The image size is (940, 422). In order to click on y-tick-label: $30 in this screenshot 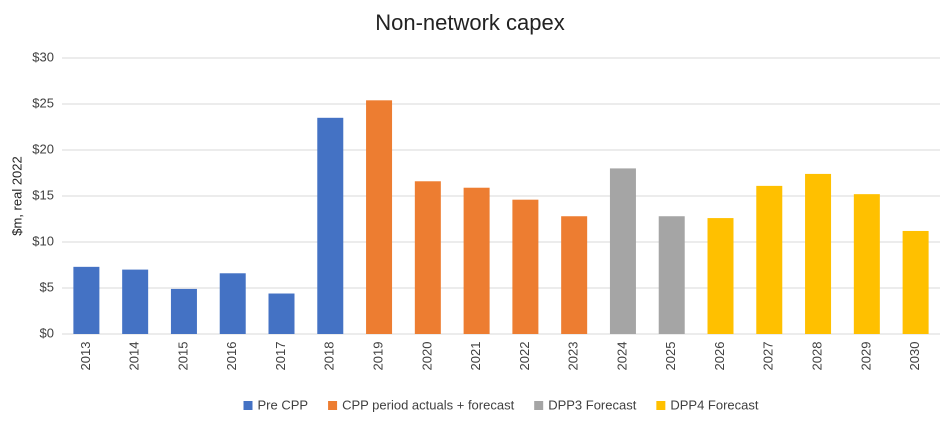, I will do `click(43, 56)`.